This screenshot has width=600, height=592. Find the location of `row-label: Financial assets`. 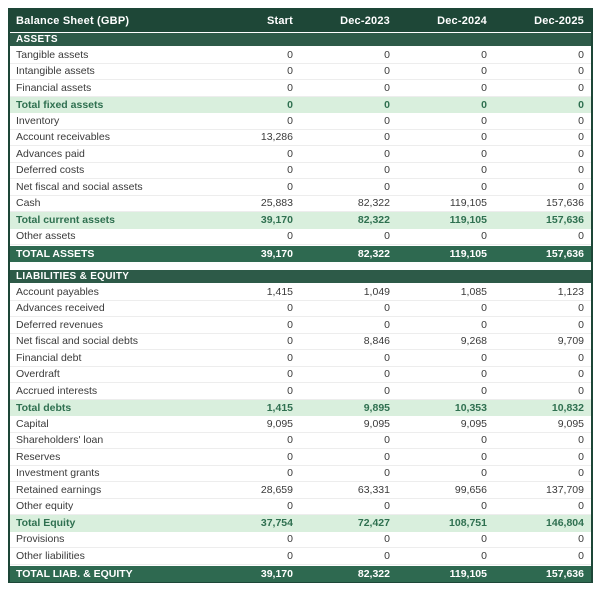

row-label: Financial assets is located at coordinates (54, 87).